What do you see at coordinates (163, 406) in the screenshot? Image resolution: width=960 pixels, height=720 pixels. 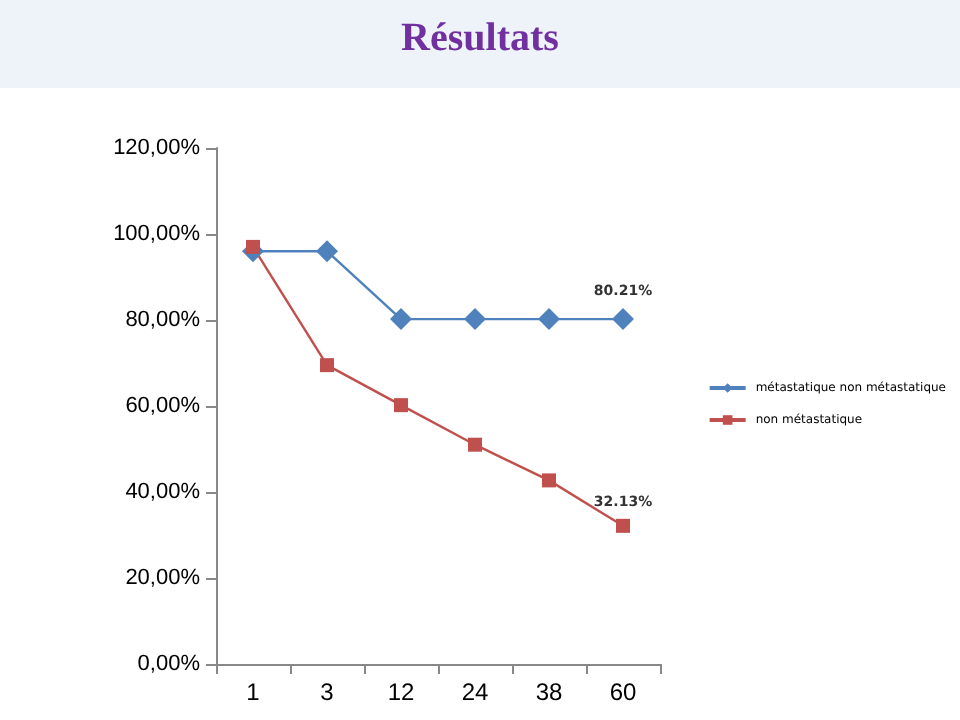 I see `y-tick-label: 60,00%` at bounding box center [163, 406].